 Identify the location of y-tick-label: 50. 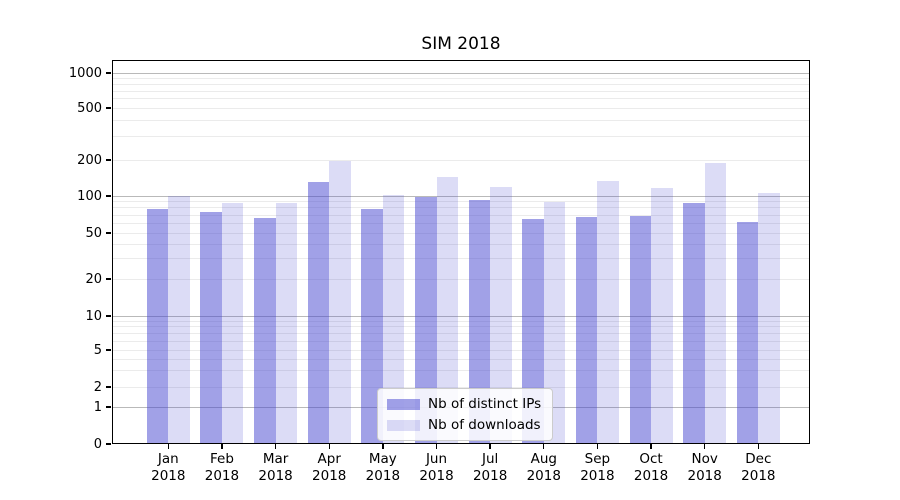
(93, 233).